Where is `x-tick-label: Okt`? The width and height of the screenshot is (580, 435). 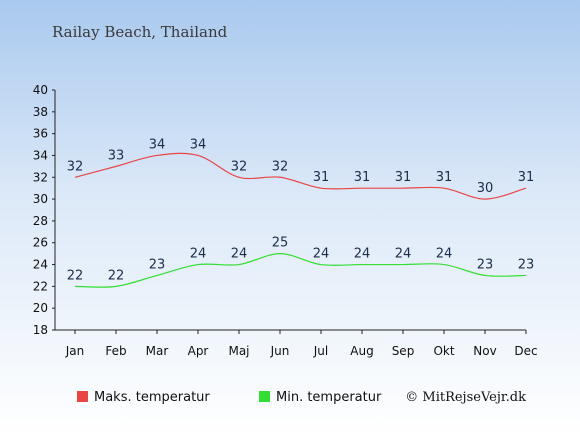 x-tick-label: Okt is located at coordinates (443, 351).